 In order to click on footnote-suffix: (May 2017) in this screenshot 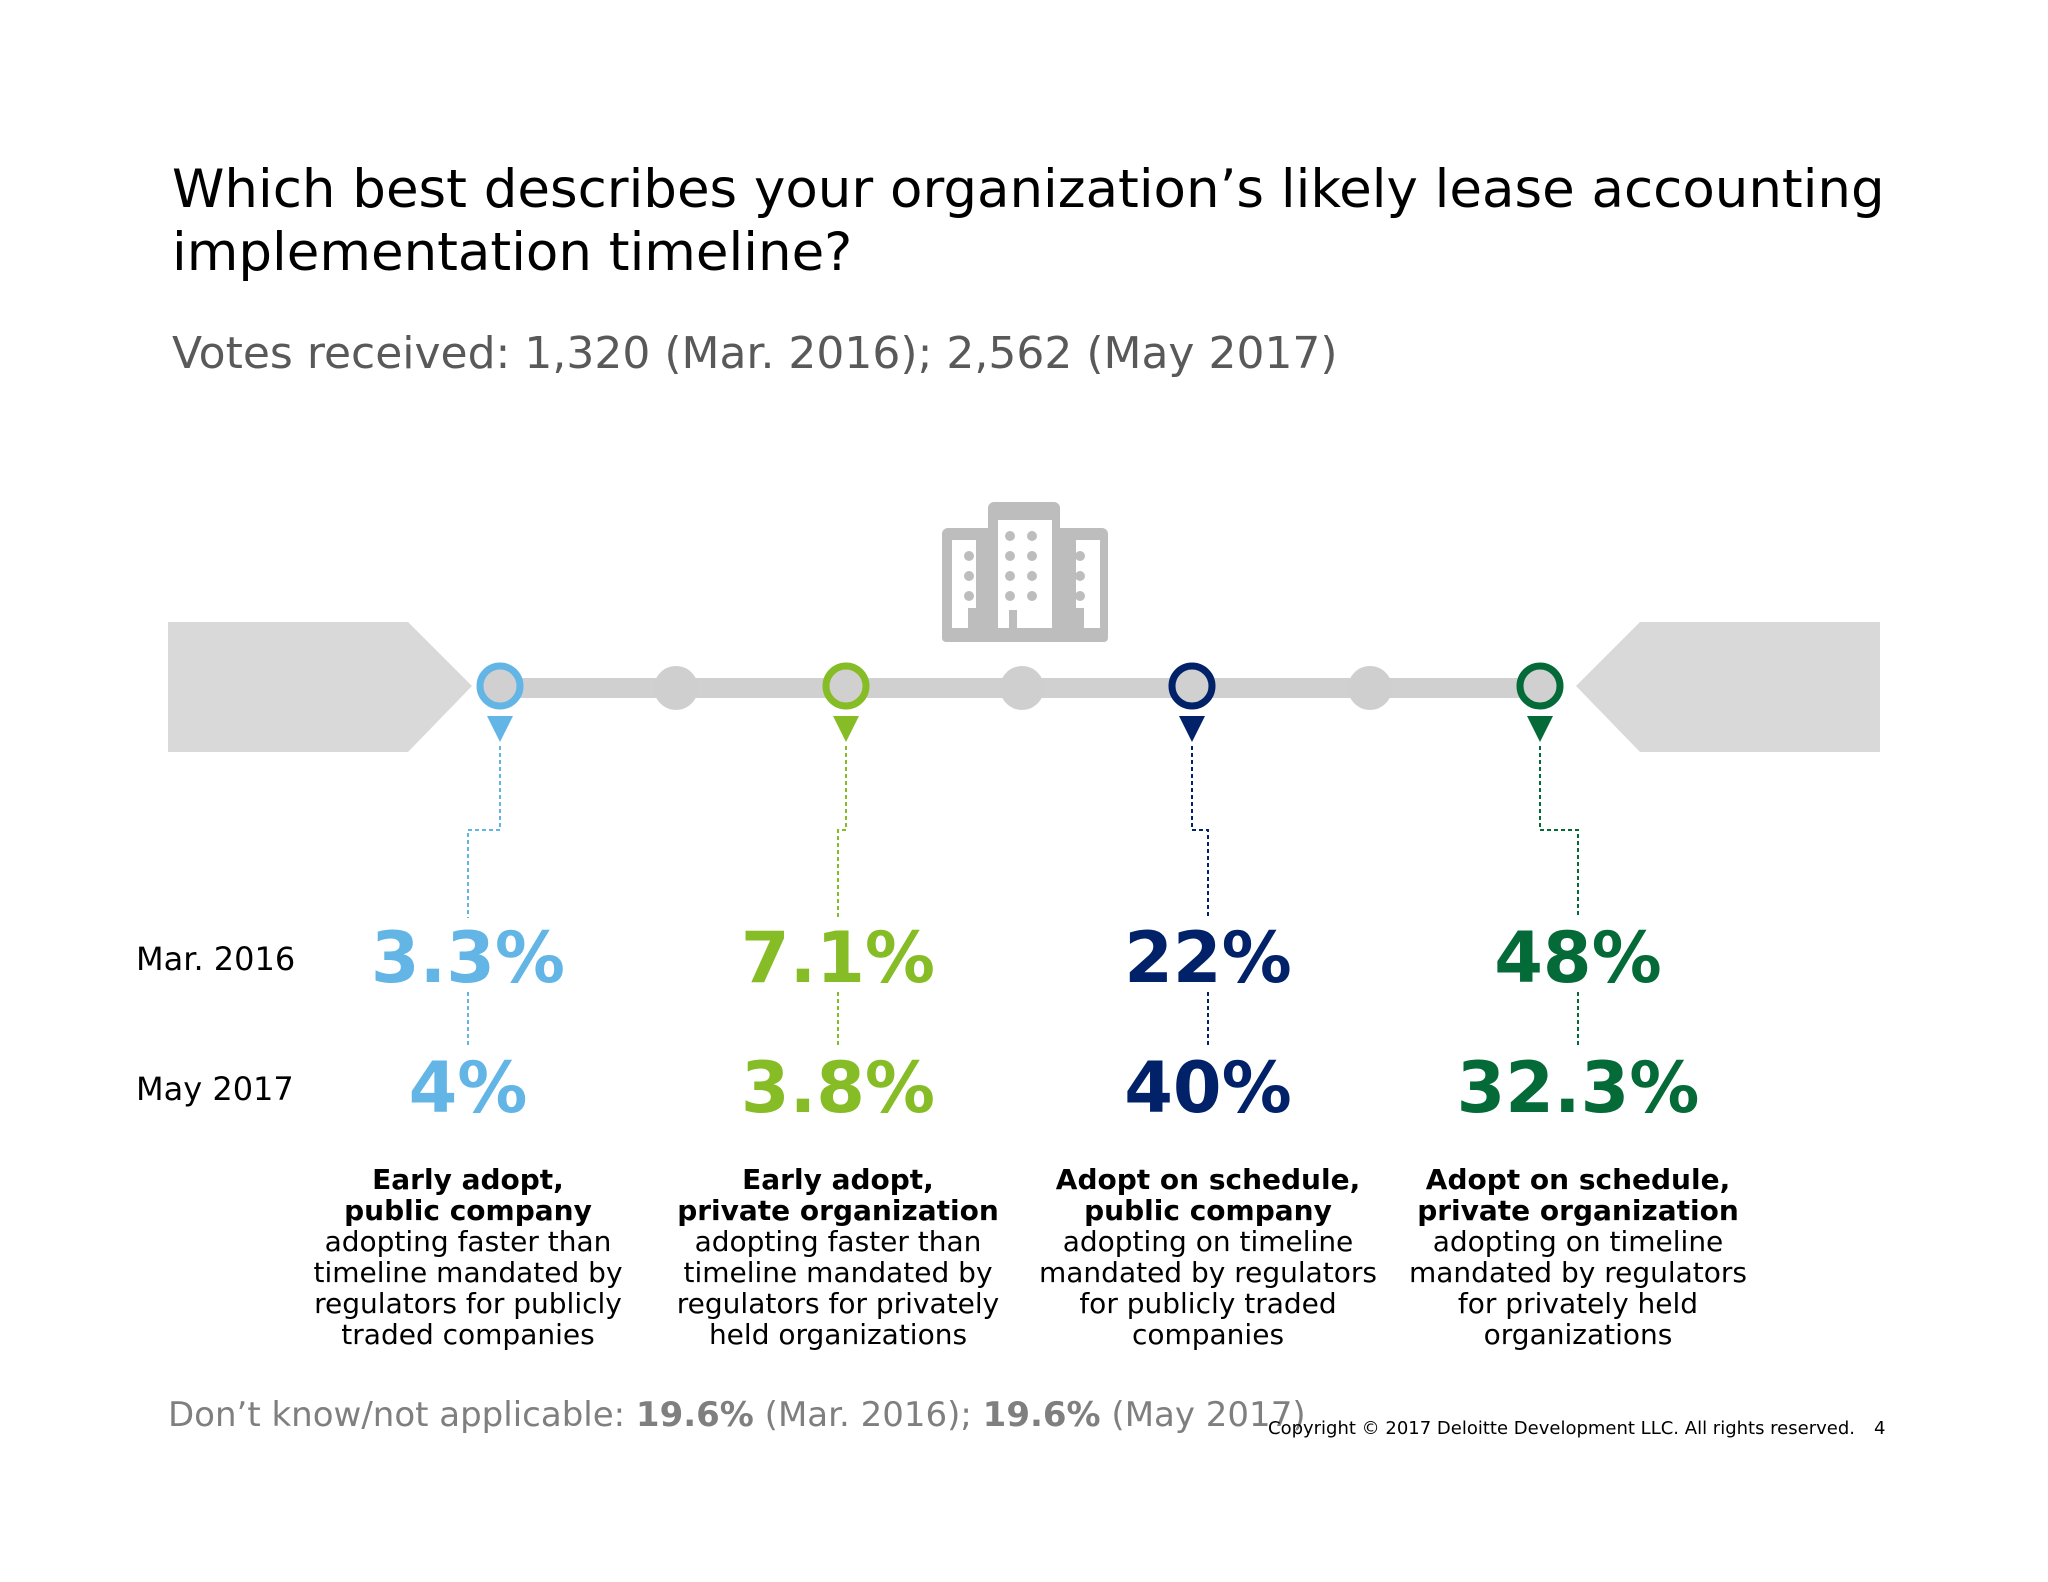, I will do `click(1203, 1415)`.